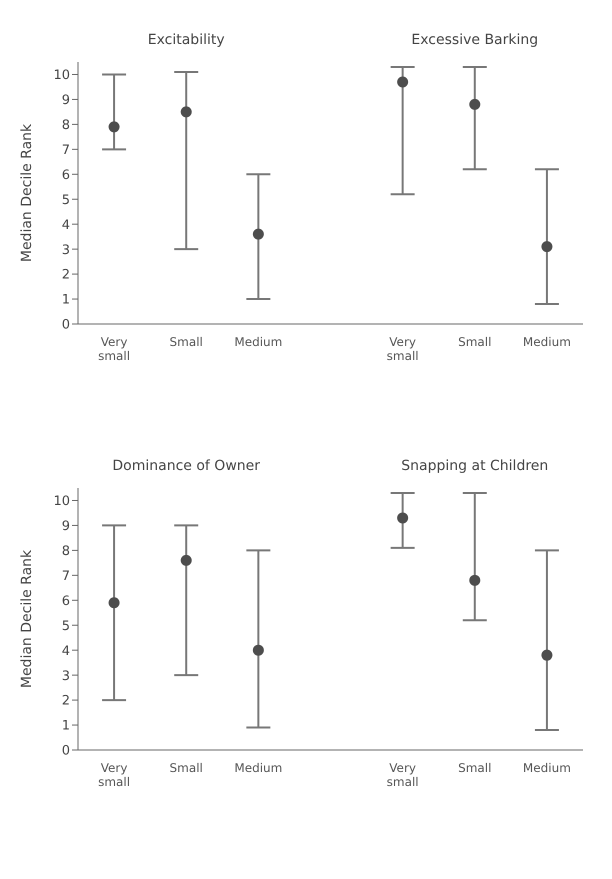  What do you see at coordinates (186, 40) in the screenshot?
I see `text: Excitability` at bounding box center [186, 40].